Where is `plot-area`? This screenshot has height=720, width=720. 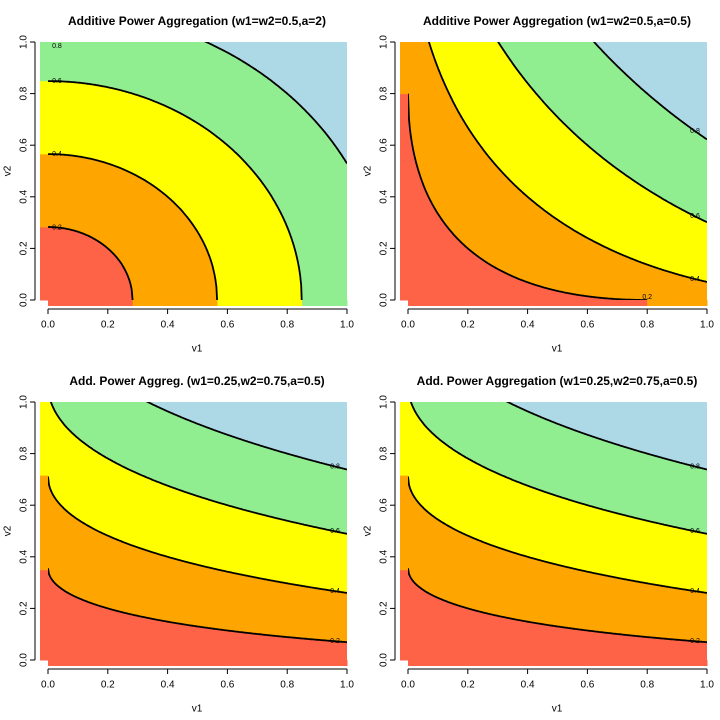 plot-area is located at coordinates (557, 531).